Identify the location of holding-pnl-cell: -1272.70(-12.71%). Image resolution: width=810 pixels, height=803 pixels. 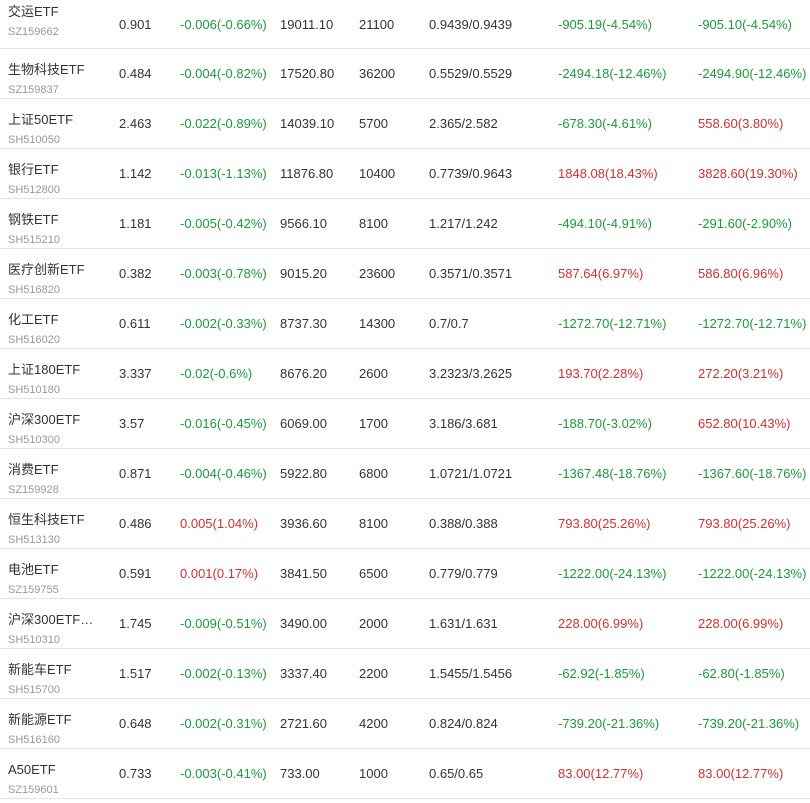
(612, 323).